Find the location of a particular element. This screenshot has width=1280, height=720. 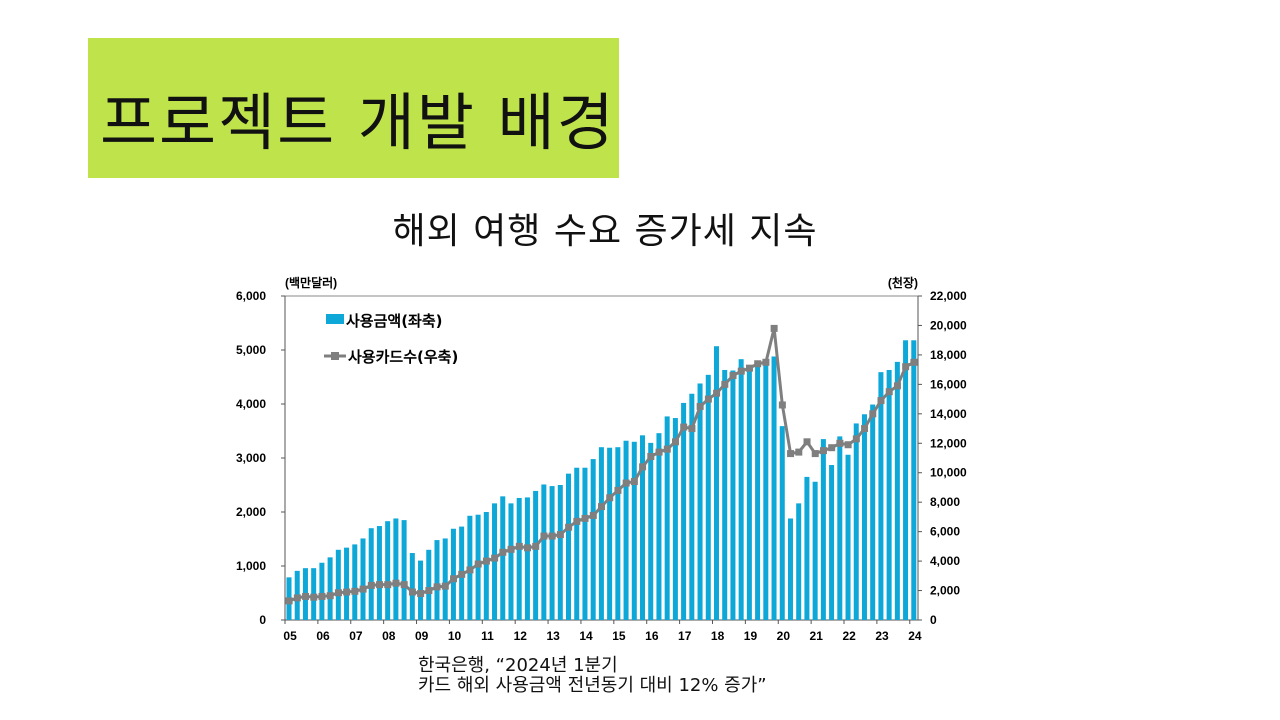

right-tick-label: 10,000 is located at coordinates (948, 473).